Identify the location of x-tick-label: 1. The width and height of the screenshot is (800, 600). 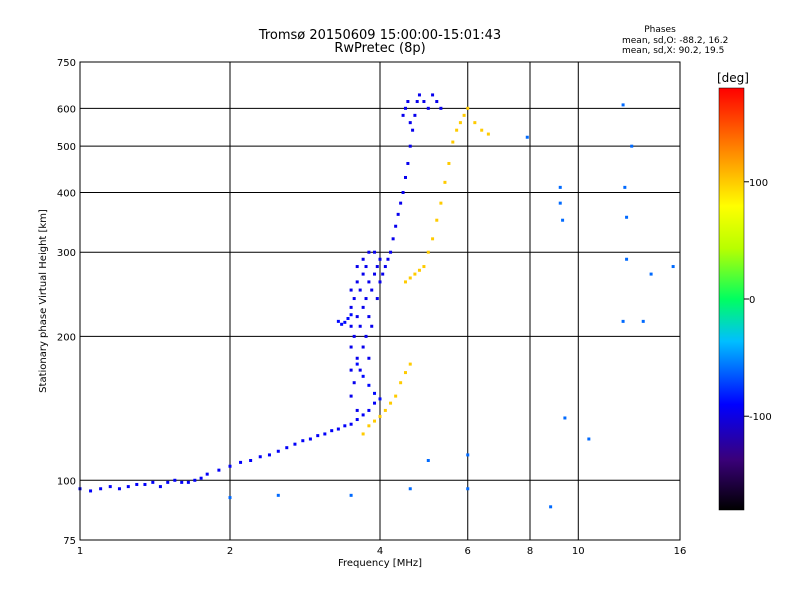
(80, 551).